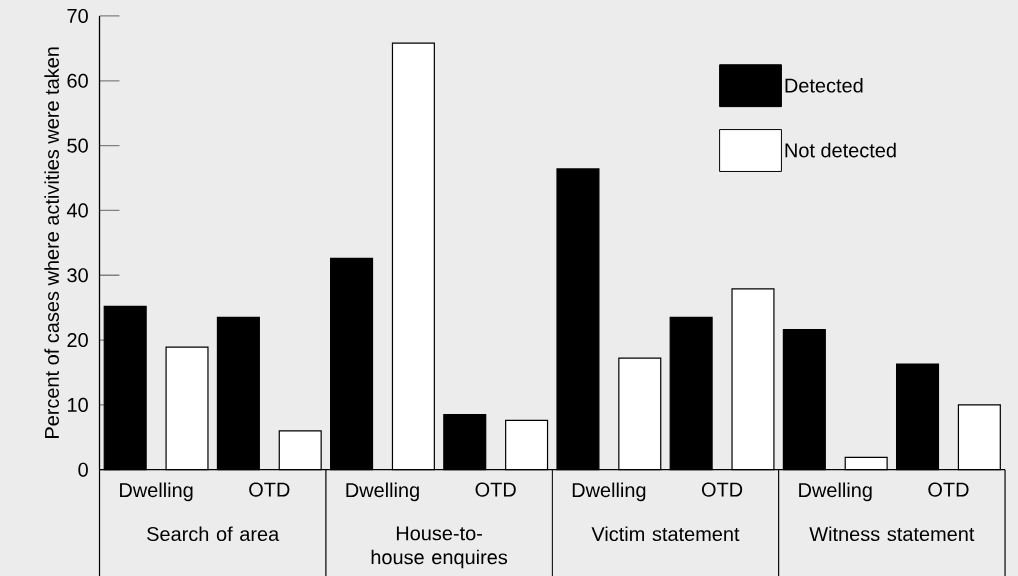 The image size is (1018, 576). I want to click on legend-label: Not detected, so click(840, 150).